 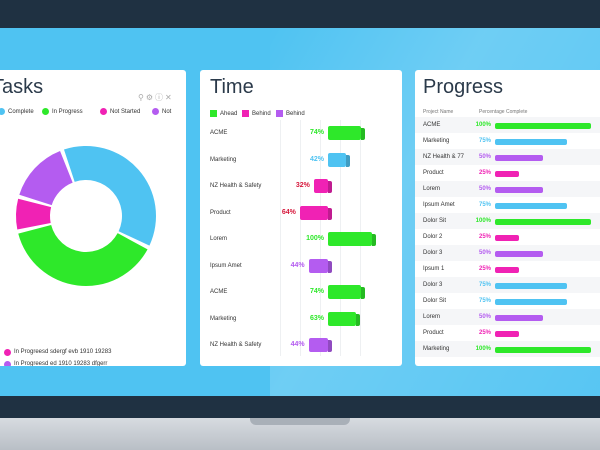 I want to click on tasks-donut-chart, so click(x=86, y=216).